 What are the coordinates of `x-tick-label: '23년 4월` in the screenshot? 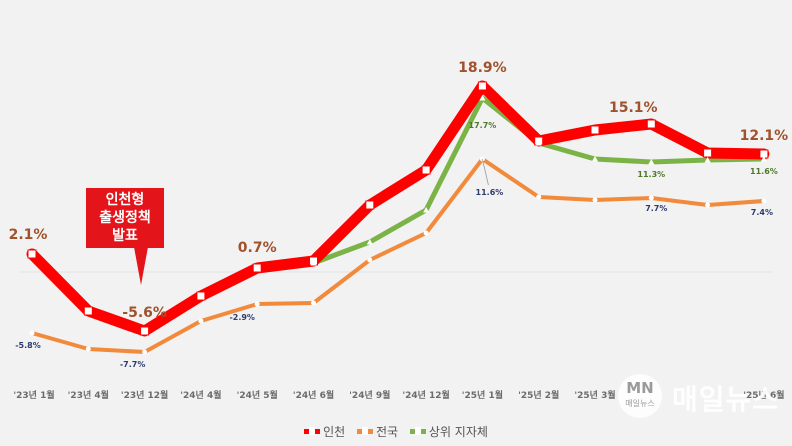 It's located at (88, 395).